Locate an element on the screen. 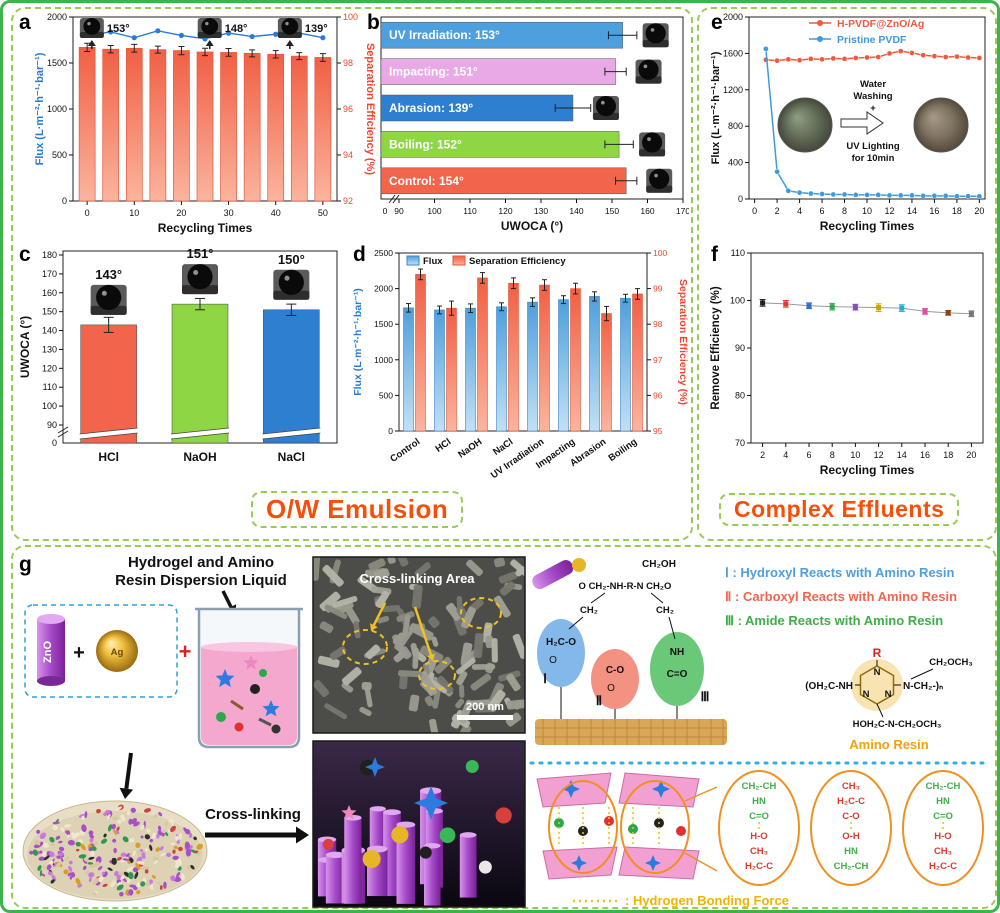 Image resolution: width=1000 pixels, height=913 pixels. svg-text: NaCl is located at coordinates (503, 446).